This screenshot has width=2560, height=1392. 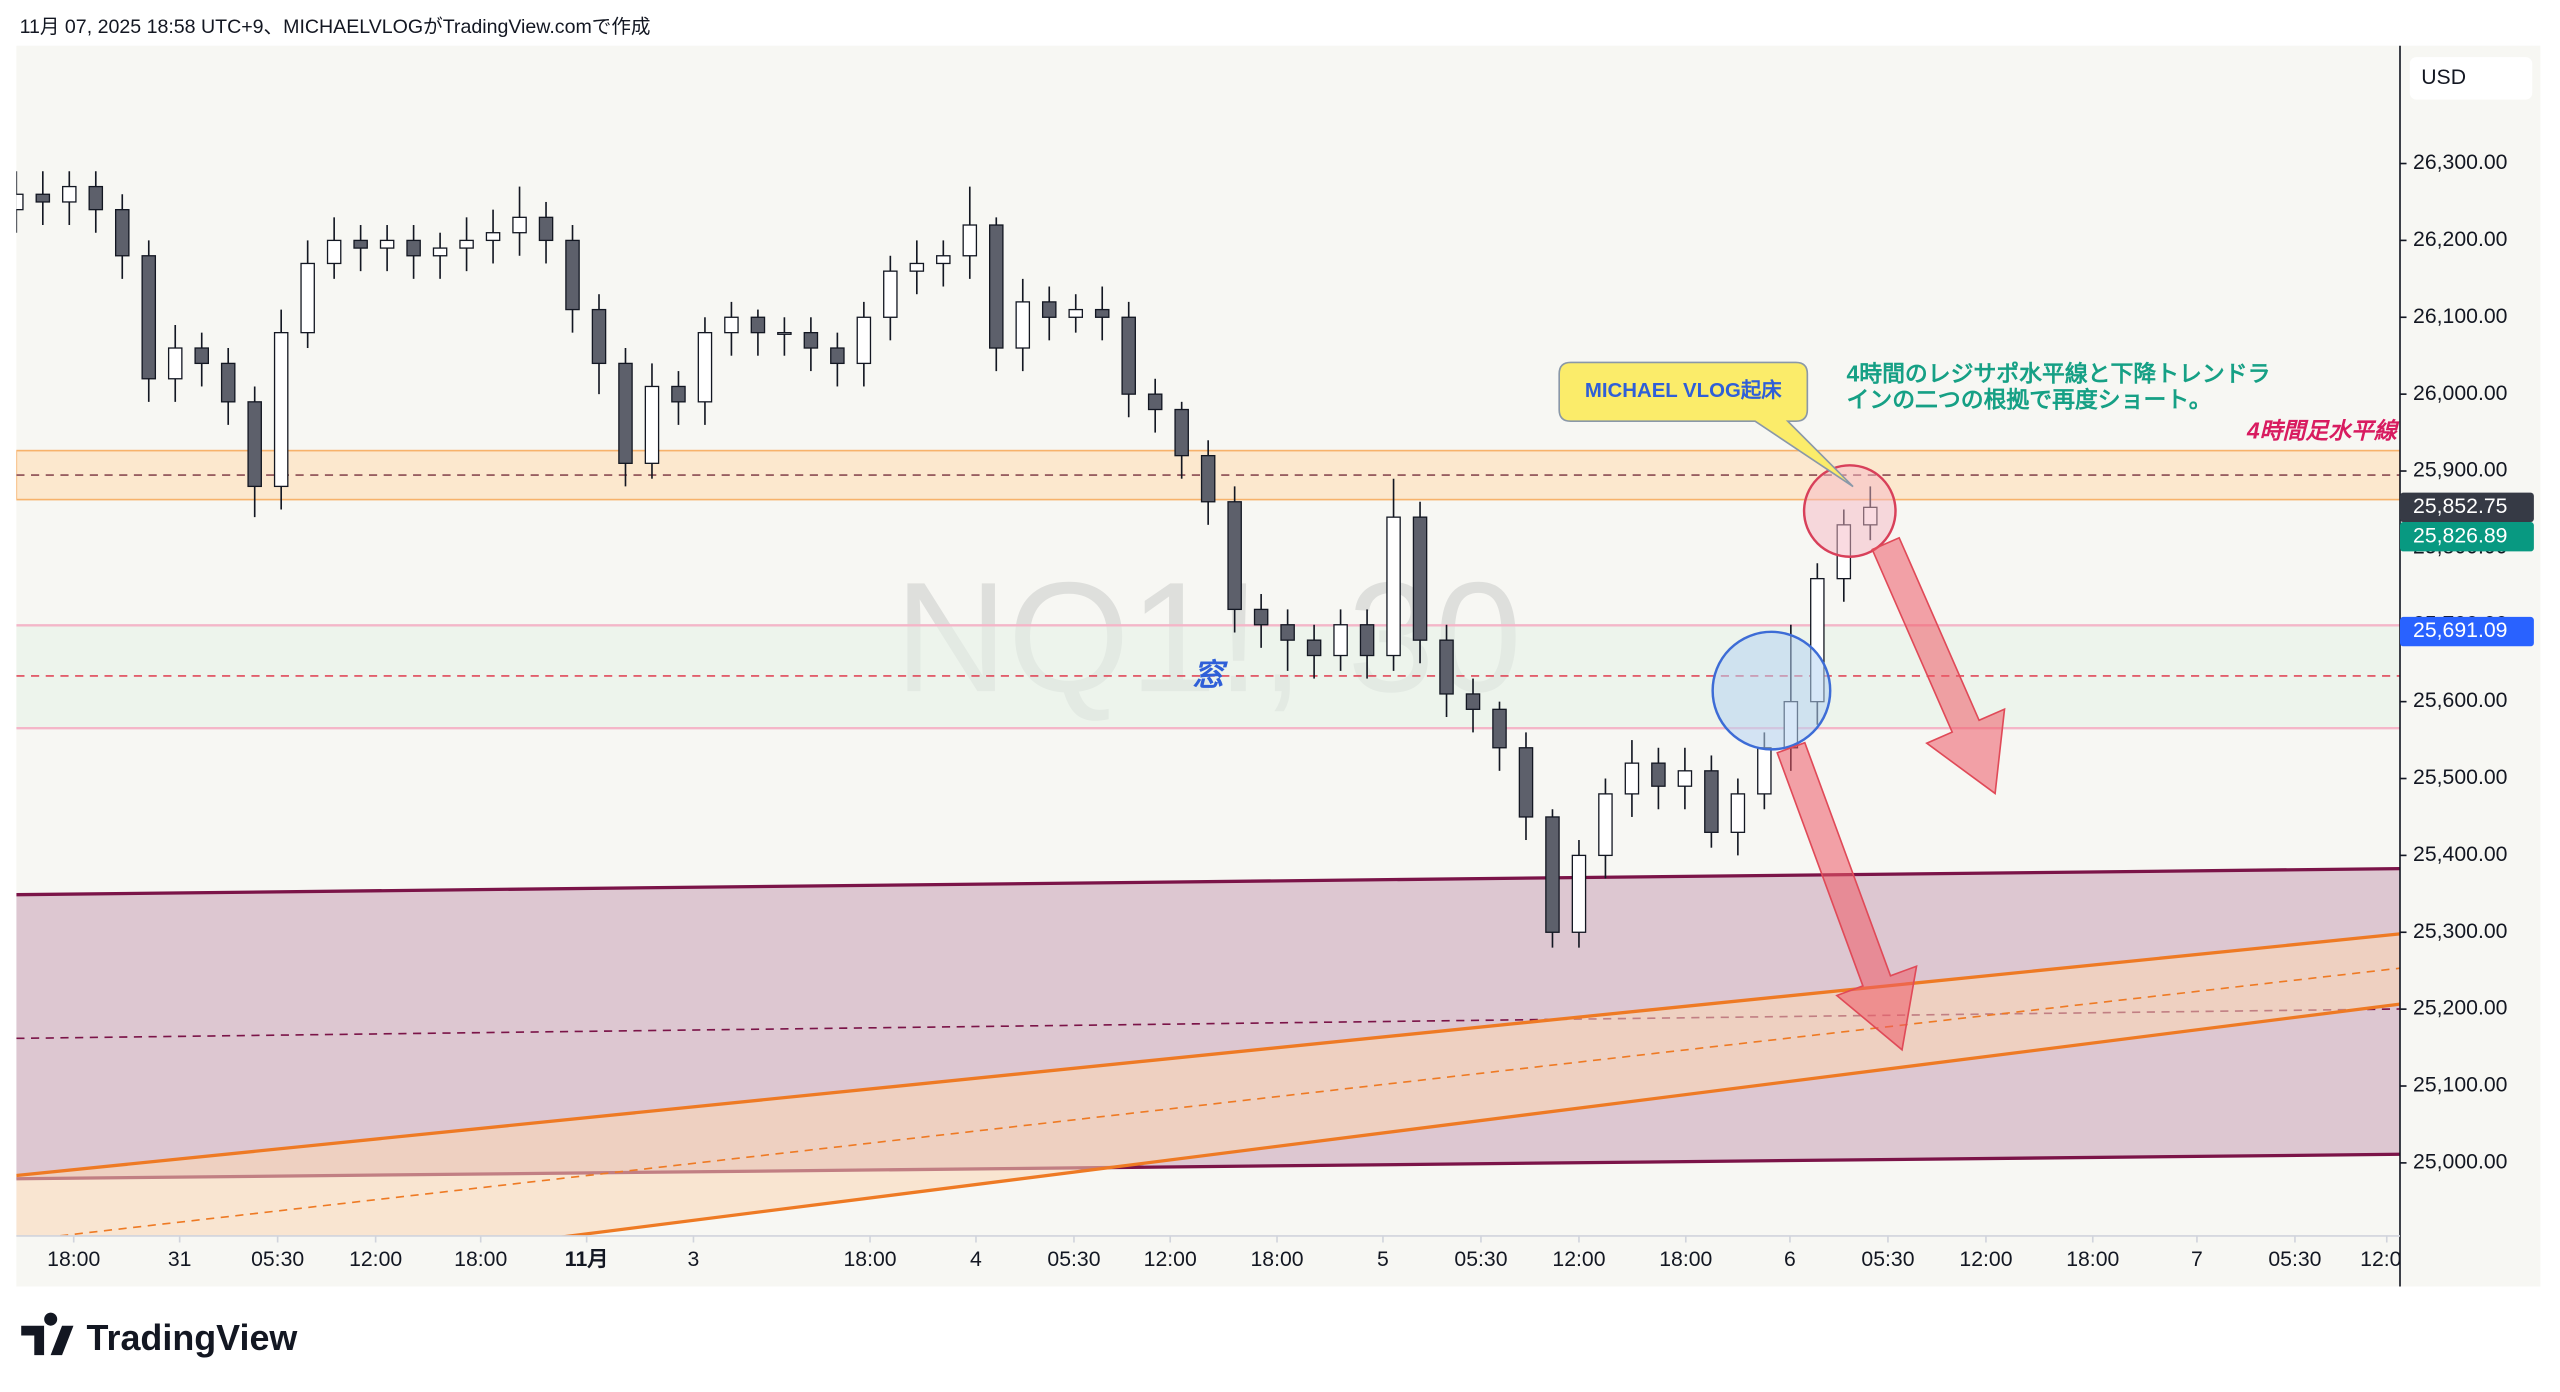 What do you see at coordinates (180, 1259) in the screenshot?
I see `x-tick-label: 31` at bounding box center [180, 1259].